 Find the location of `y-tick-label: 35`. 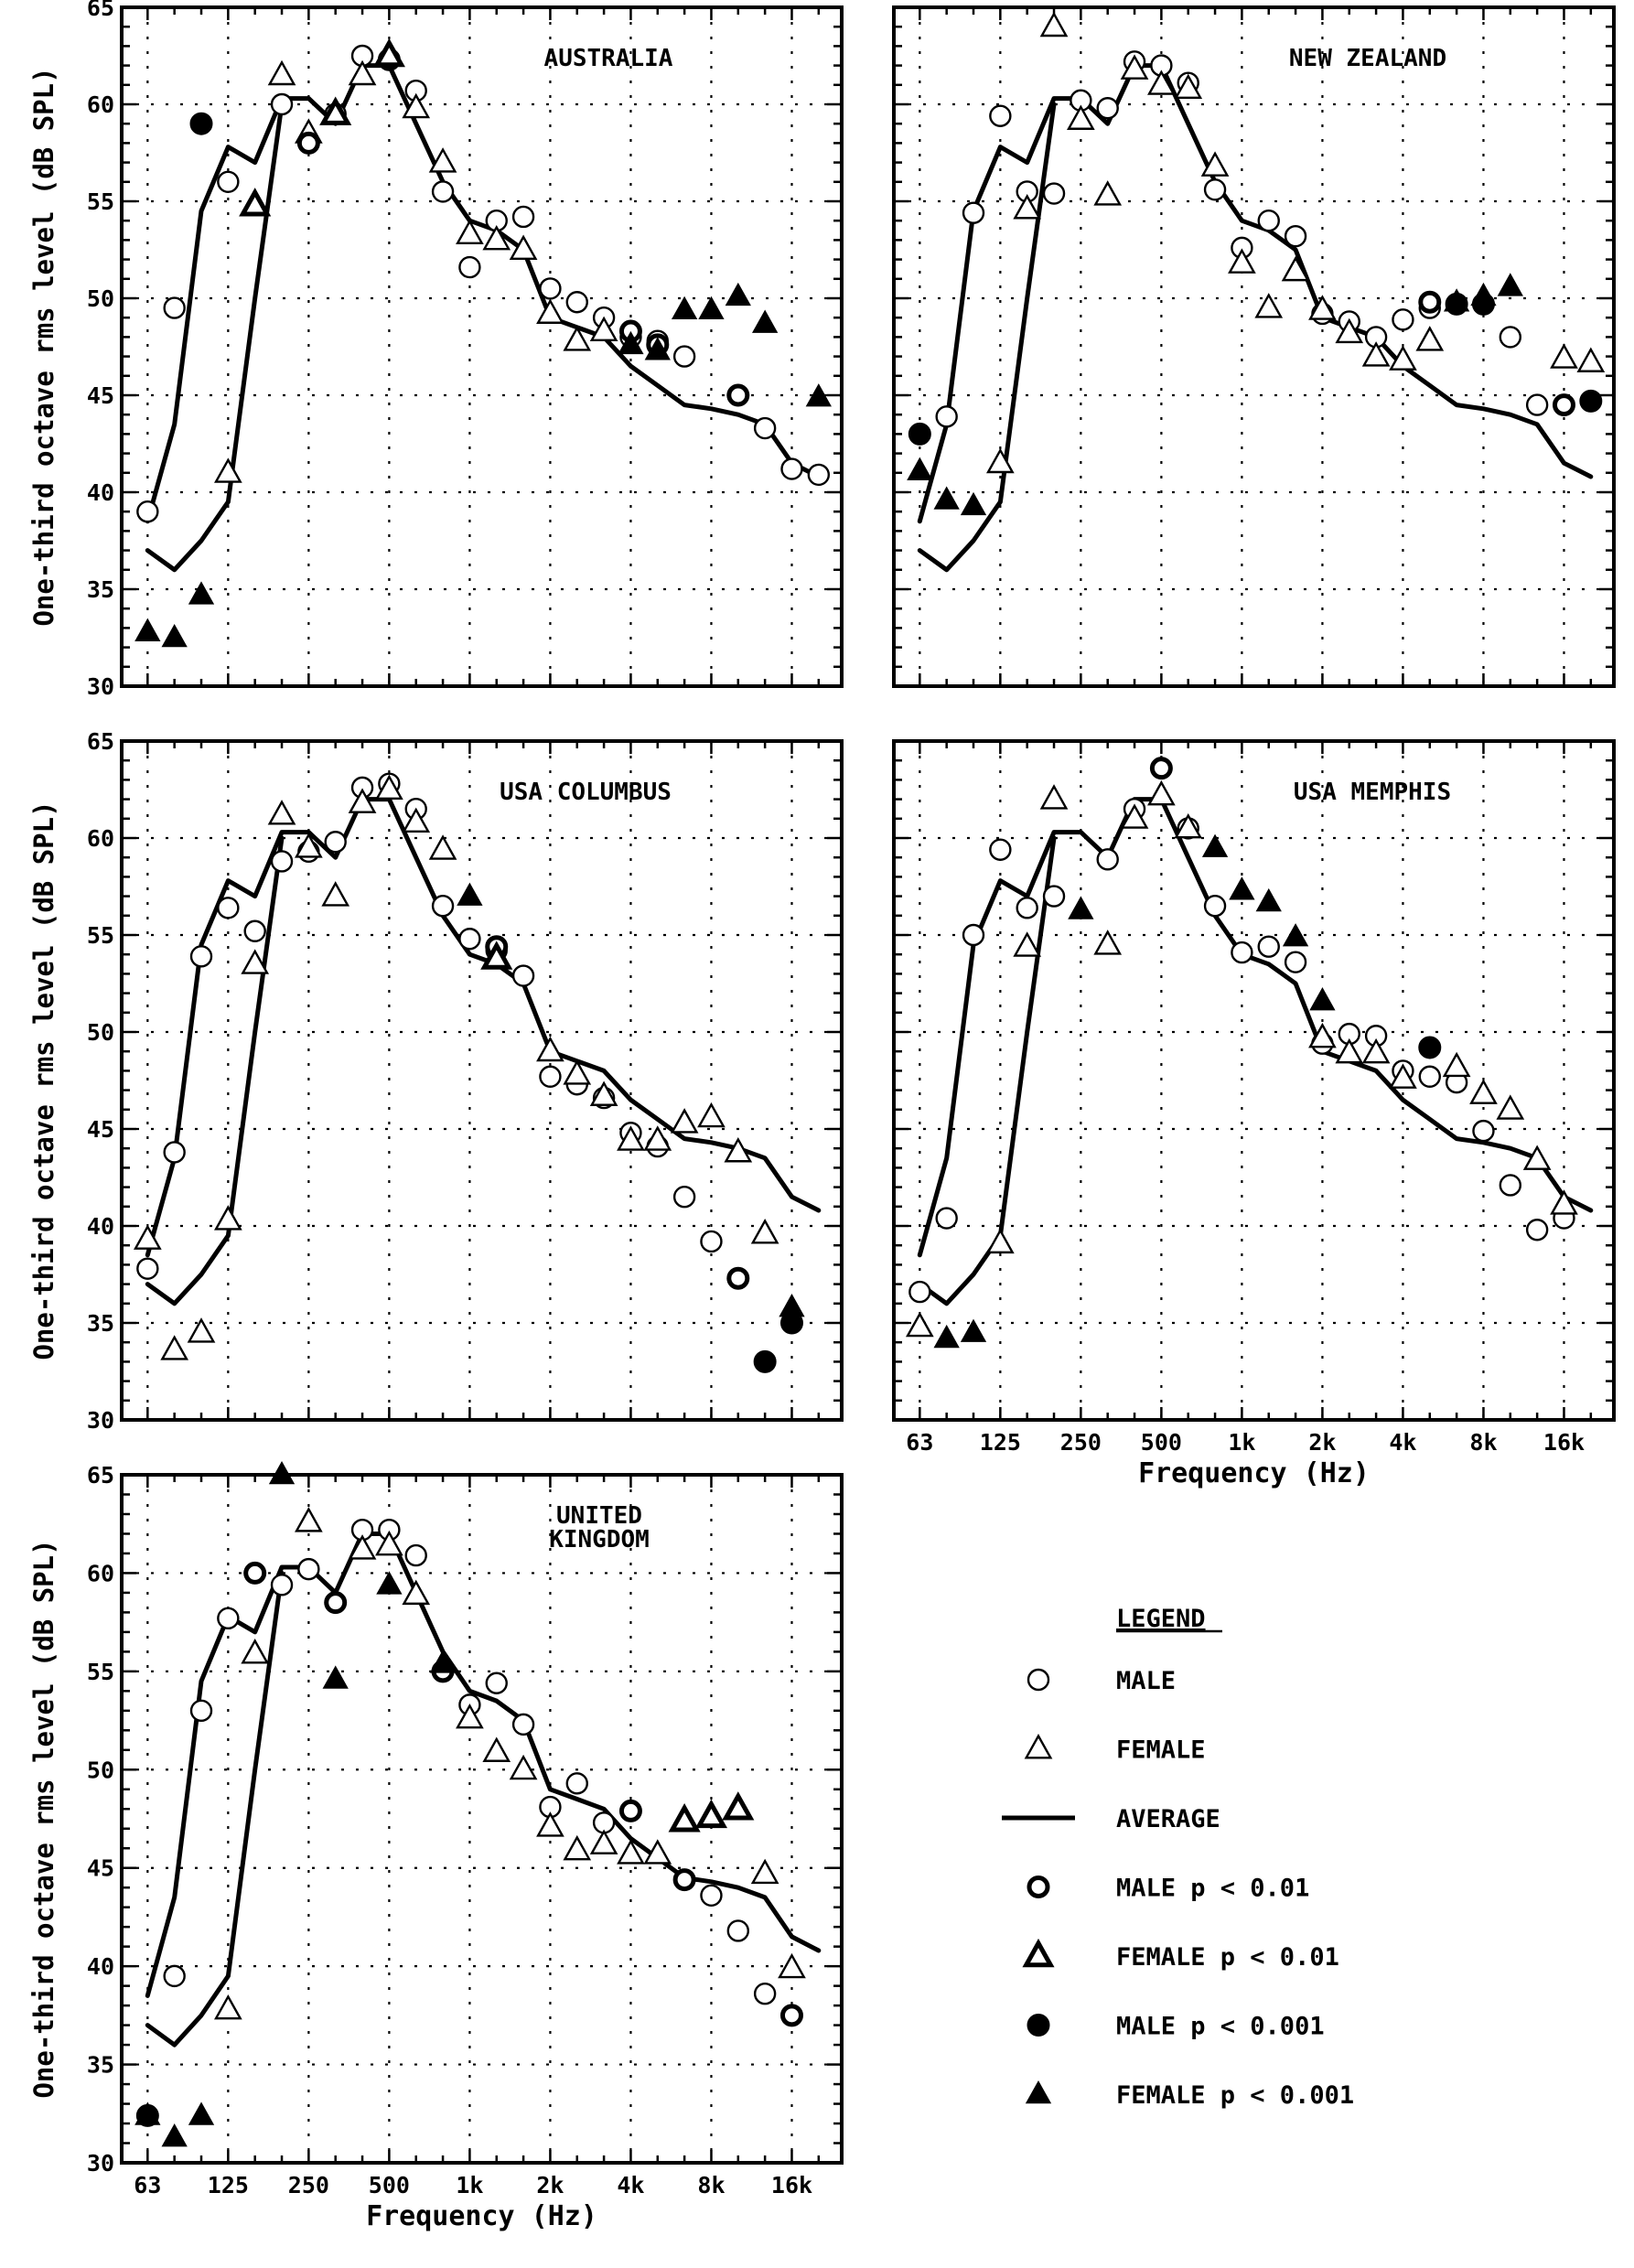

y-tick-label: 35 is located at coordinates (100, 2065).